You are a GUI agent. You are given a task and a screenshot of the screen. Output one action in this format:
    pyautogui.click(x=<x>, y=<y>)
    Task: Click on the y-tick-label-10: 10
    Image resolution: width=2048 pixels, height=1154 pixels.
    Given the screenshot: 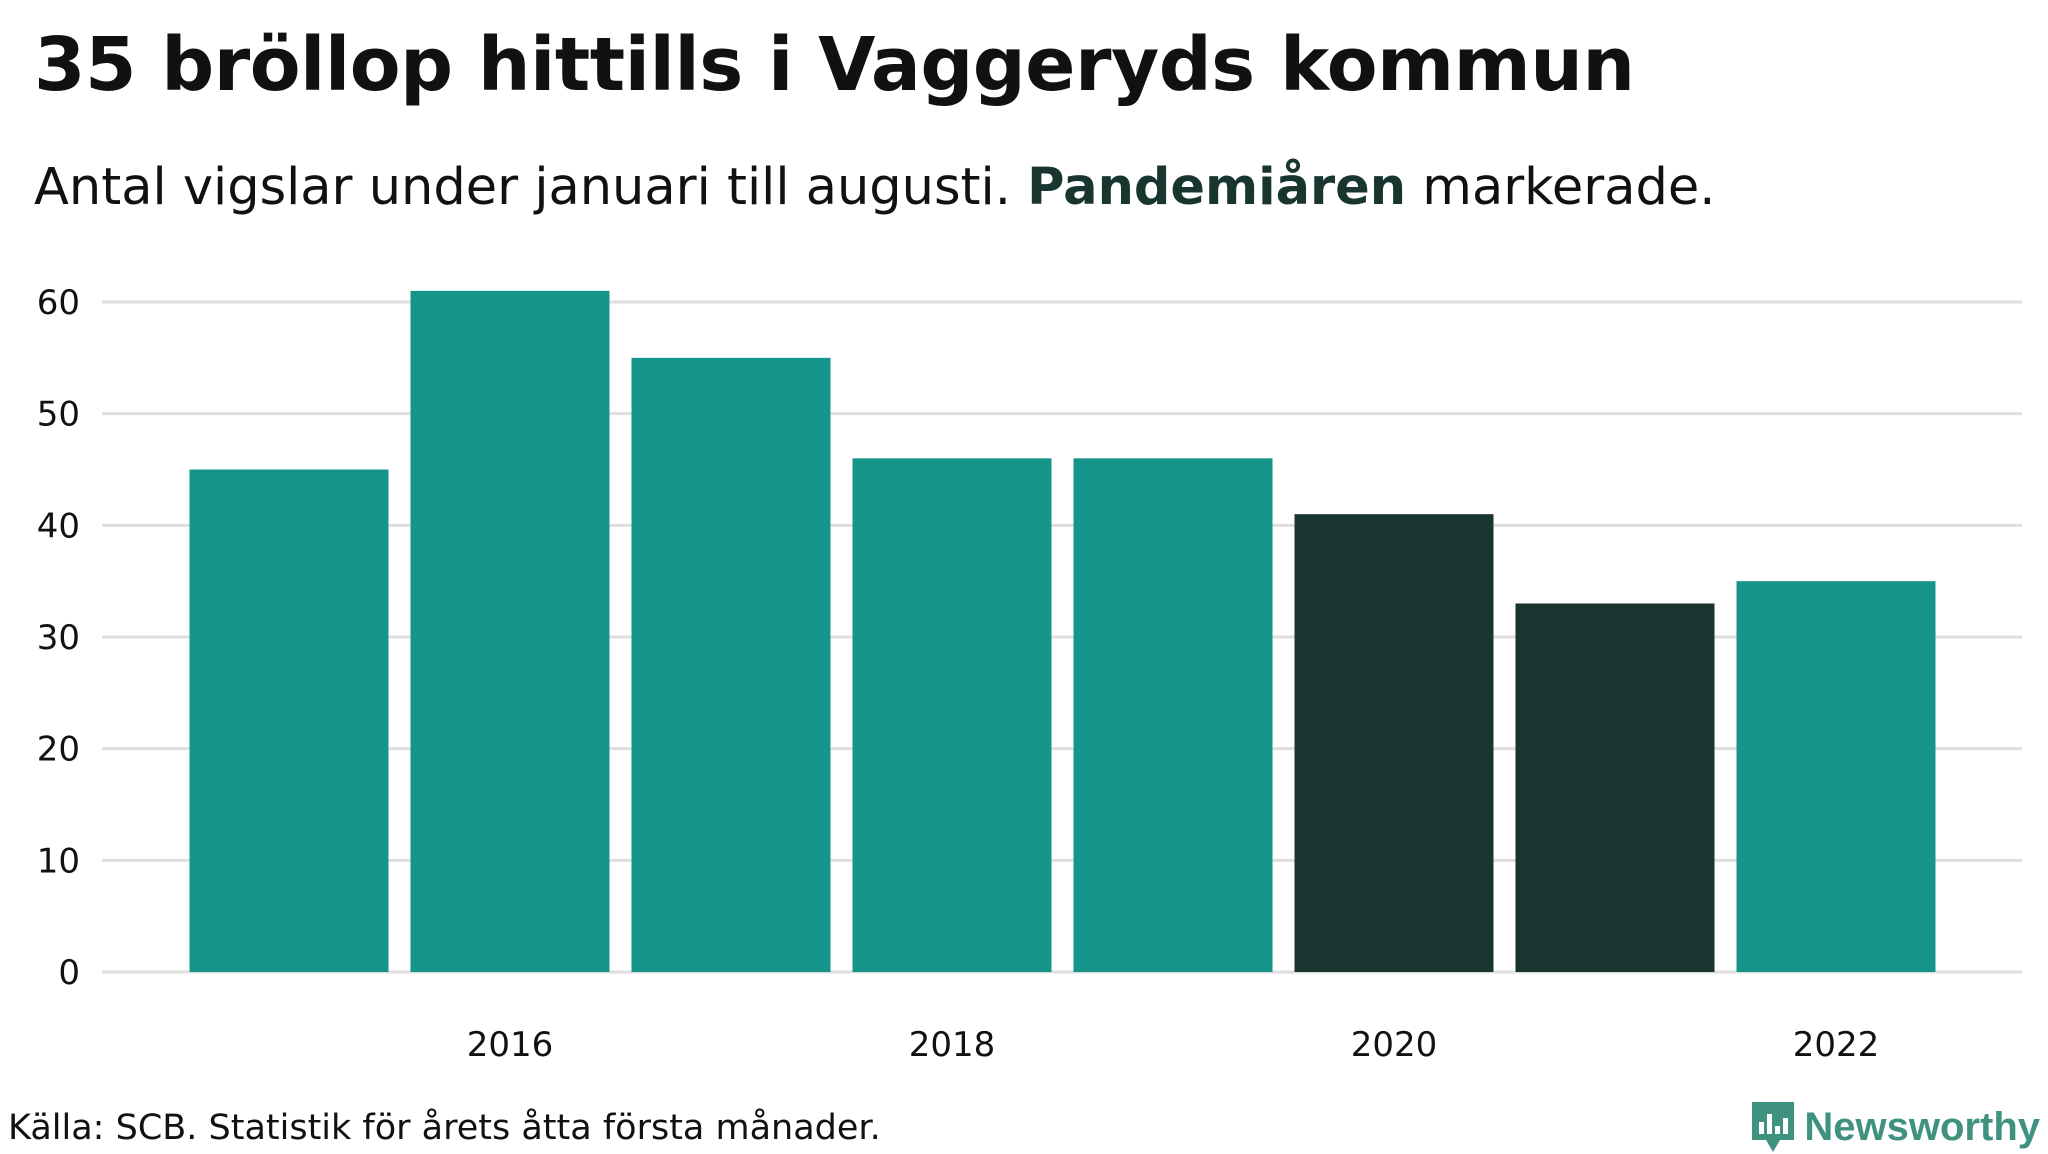 What is the action you would take?
    pyautogui.click(x=58, y=861)
    